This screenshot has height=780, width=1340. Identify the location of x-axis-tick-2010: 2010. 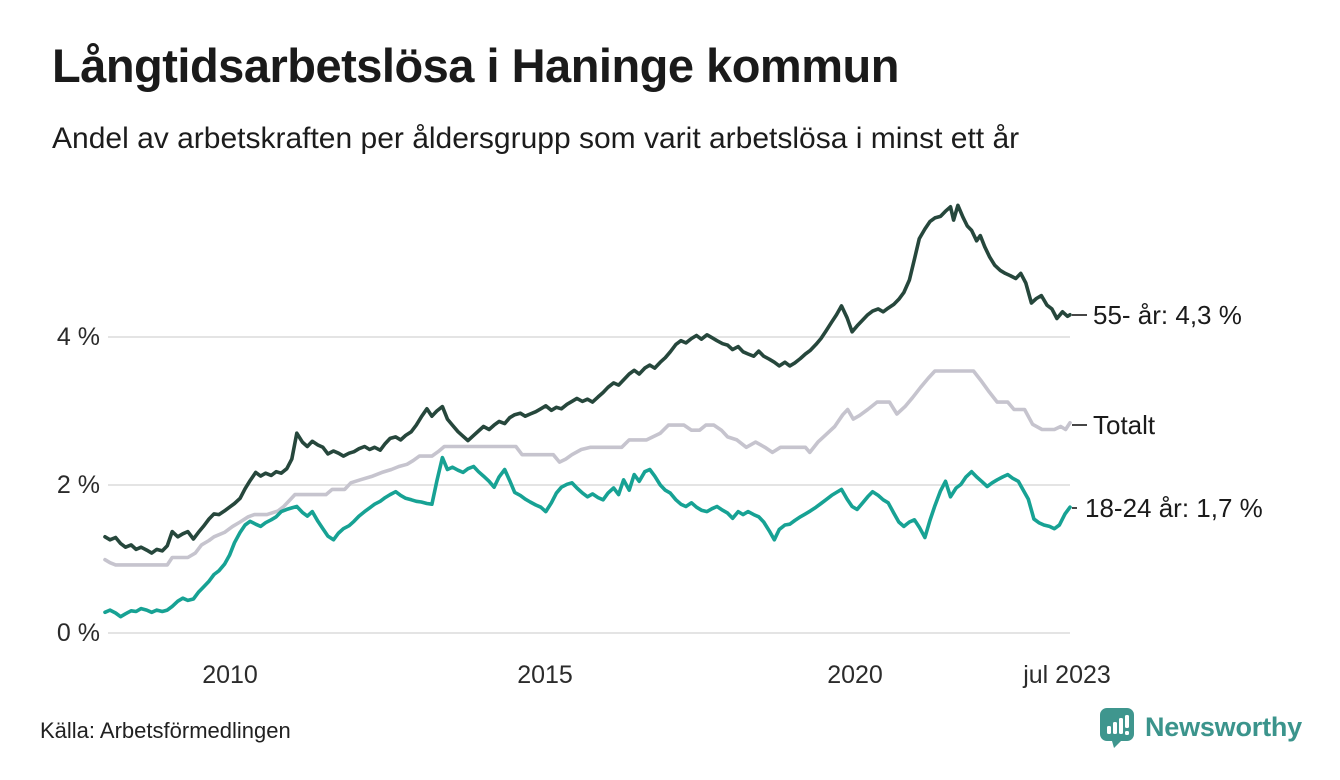
(230, 675).